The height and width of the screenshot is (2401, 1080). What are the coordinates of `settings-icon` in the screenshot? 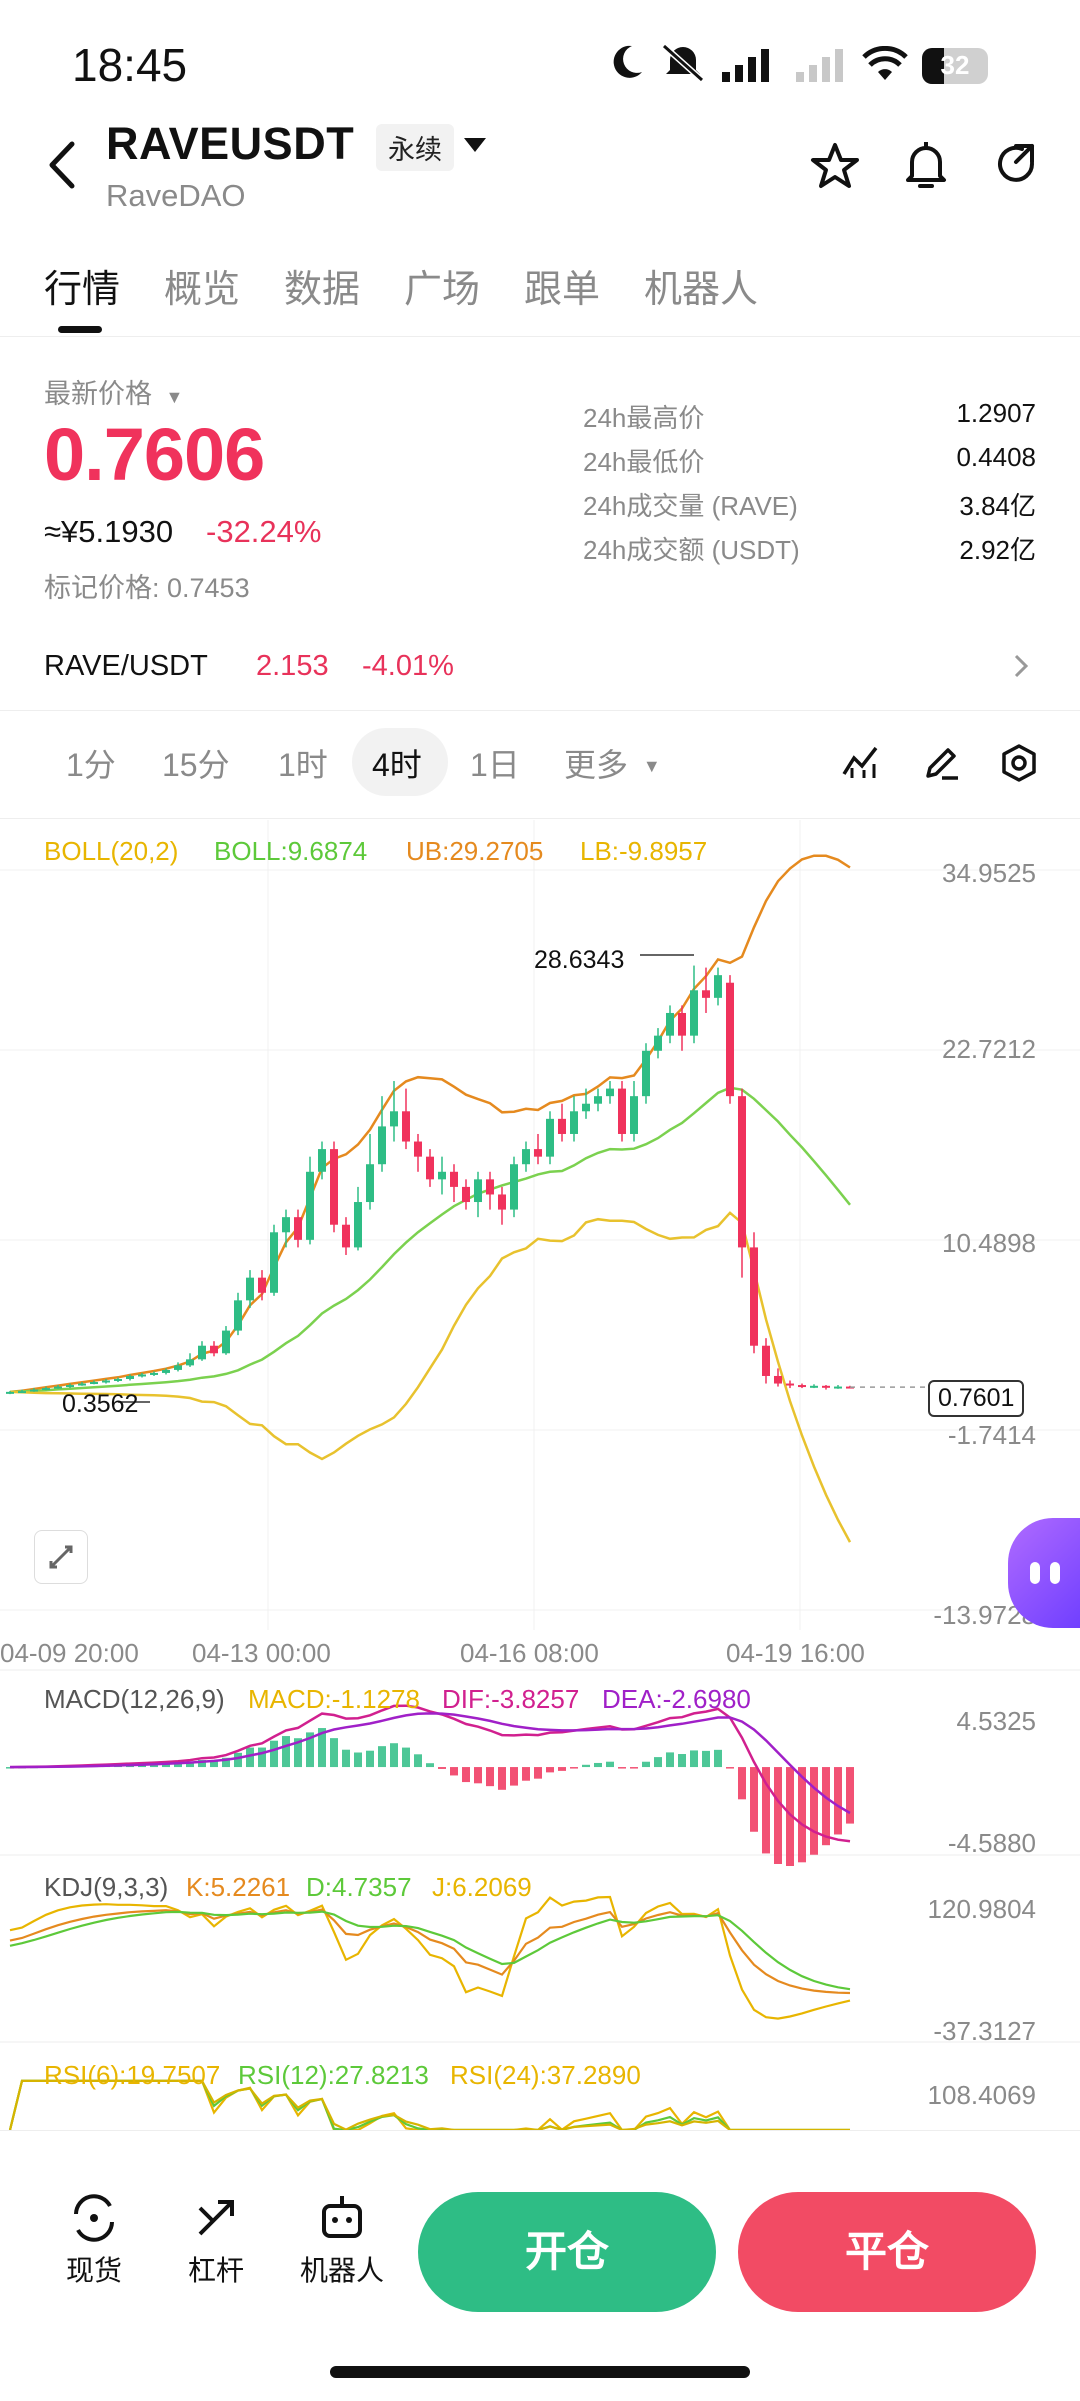 It's located at (1019, 764).